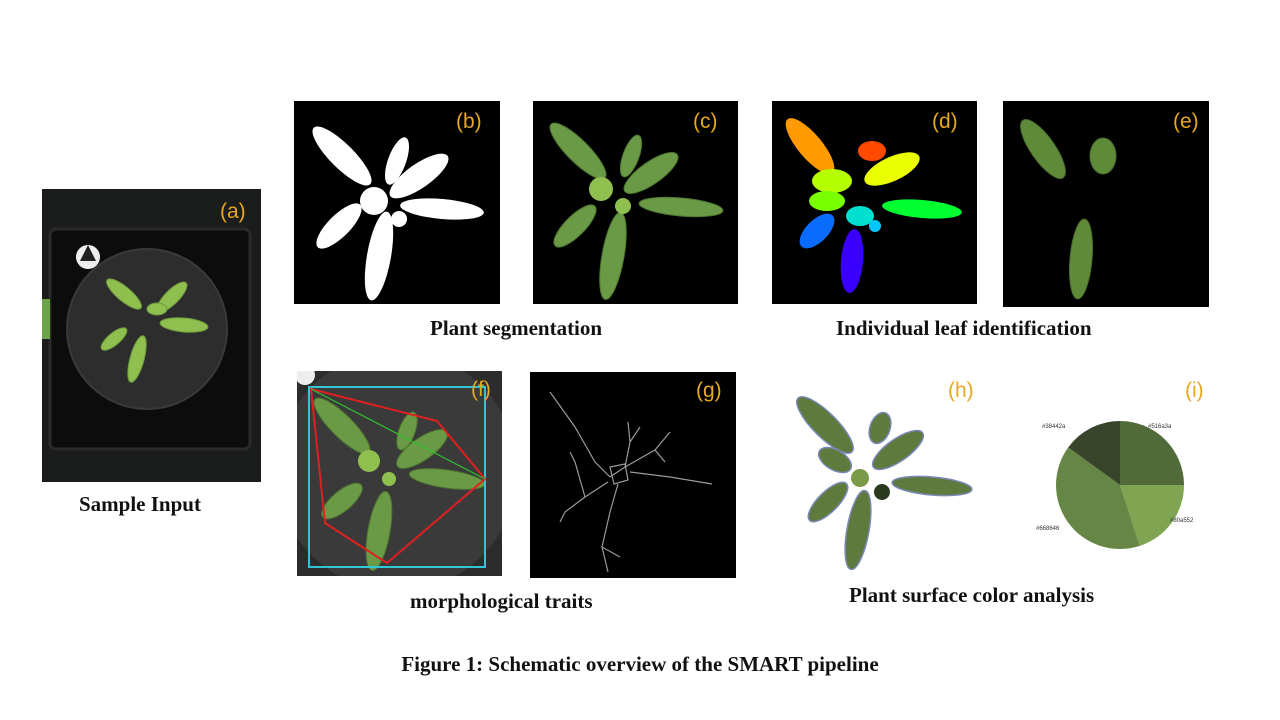 The image size is (1280, 720). I want to click on panel-label-g: (g), so click(709, 390).